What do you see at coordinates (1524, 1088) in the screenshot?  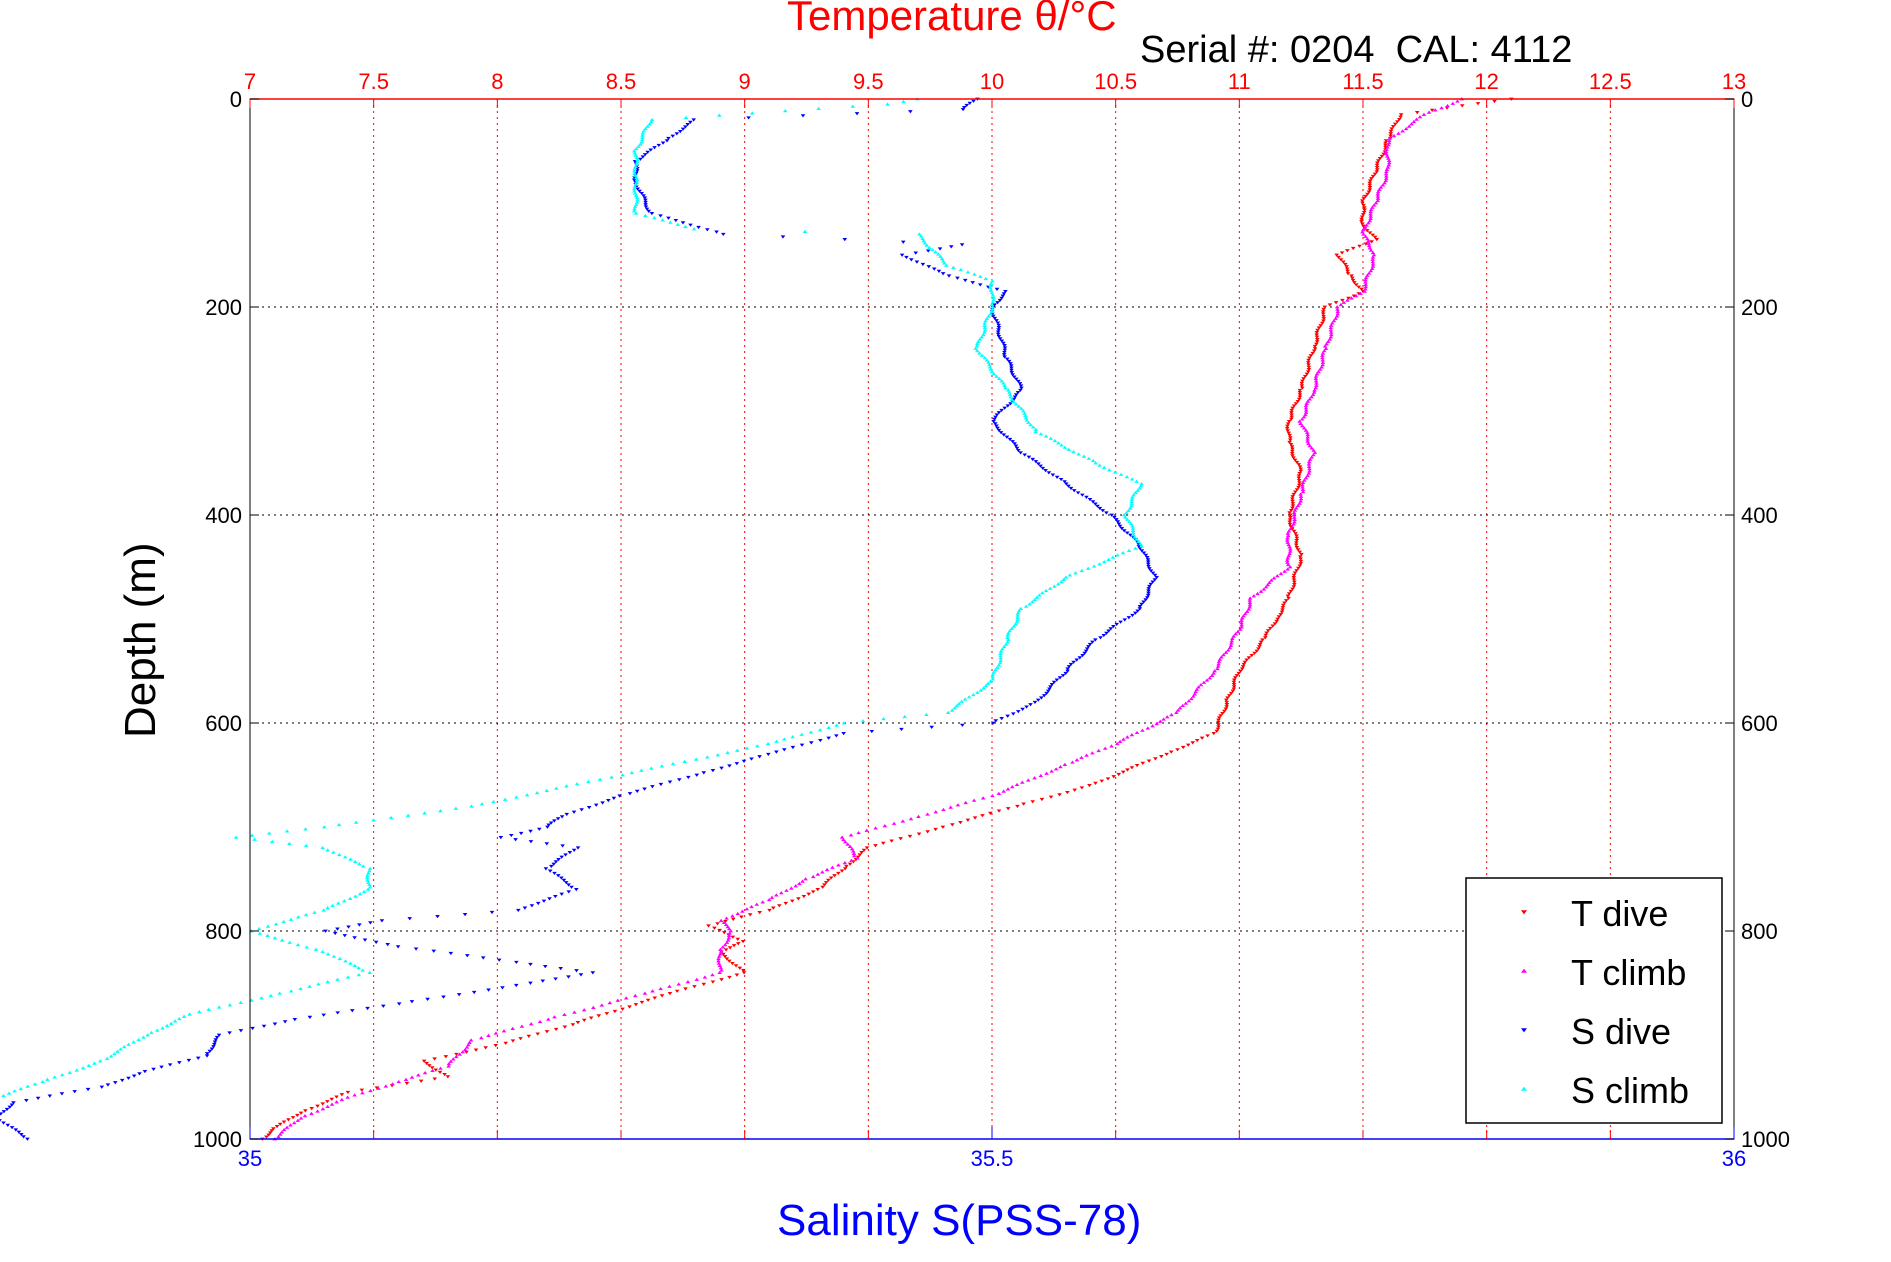 I see `legend-marker` at bounding box center [1524, 1088].